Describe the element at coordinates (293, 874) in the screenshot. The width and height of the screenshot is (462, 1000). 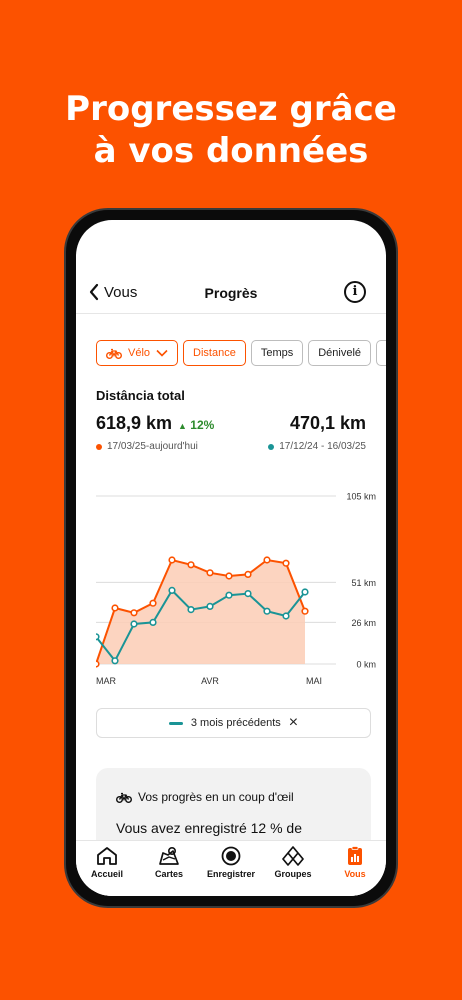
I see `tab-label: Groupes` at that location.